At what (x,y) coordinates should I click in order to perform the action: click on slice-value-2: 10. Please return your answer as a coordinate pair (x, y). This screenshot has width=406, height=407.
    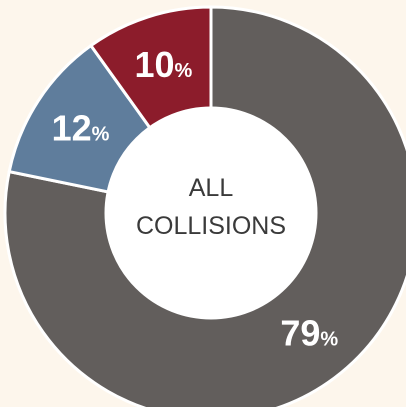
    Looking at the image, I should click on (154, 64).